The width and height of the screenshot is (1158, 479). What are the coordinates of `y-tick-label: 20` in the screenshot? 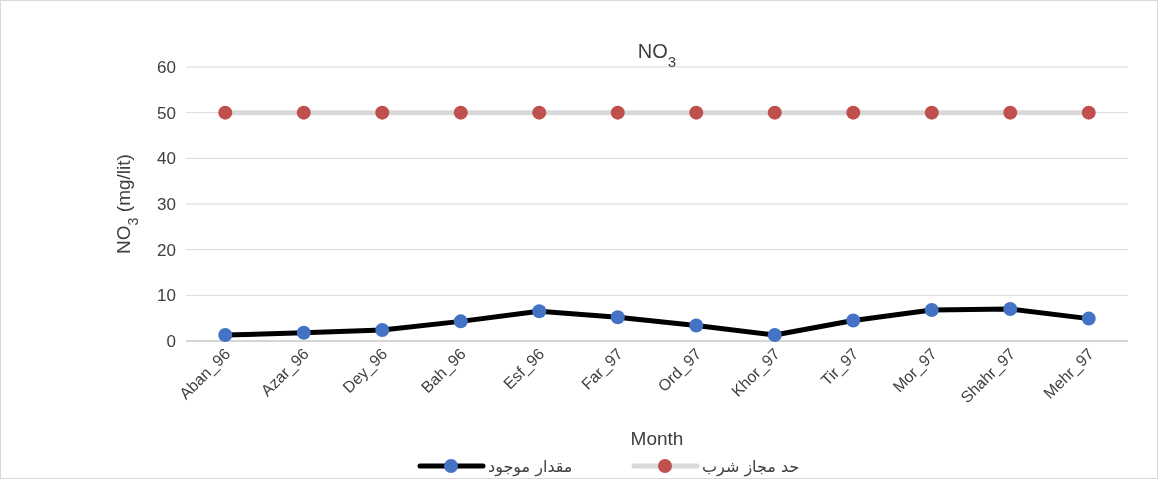 It's located at (166, 250).